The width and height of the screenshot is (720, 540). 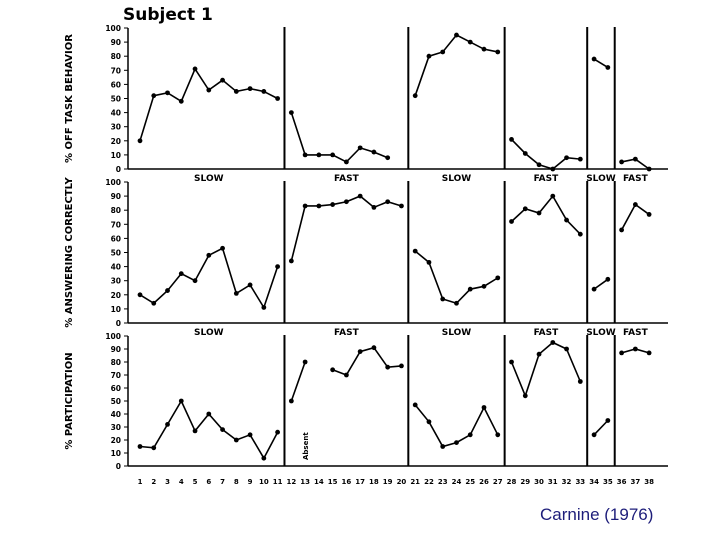 What do you see at coordinates (525, 482) in the screenshot?
I see `x-tick-label: 29` at bounding box center [525, 482].